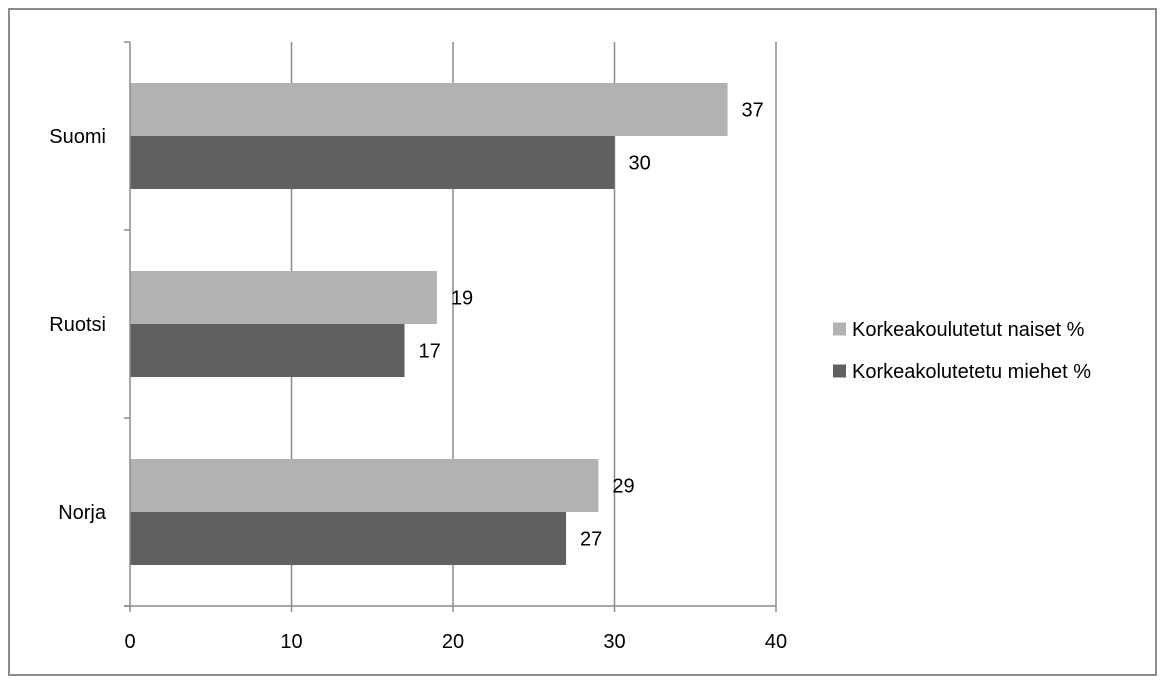 The image size is (1165, 684). I want to click on data-label-ruotsi-series-1: 19, so click(462, 299).